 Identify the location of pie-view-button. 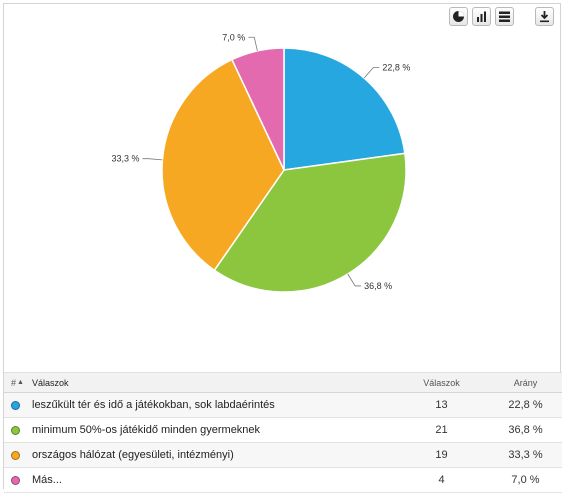
(458, 16).